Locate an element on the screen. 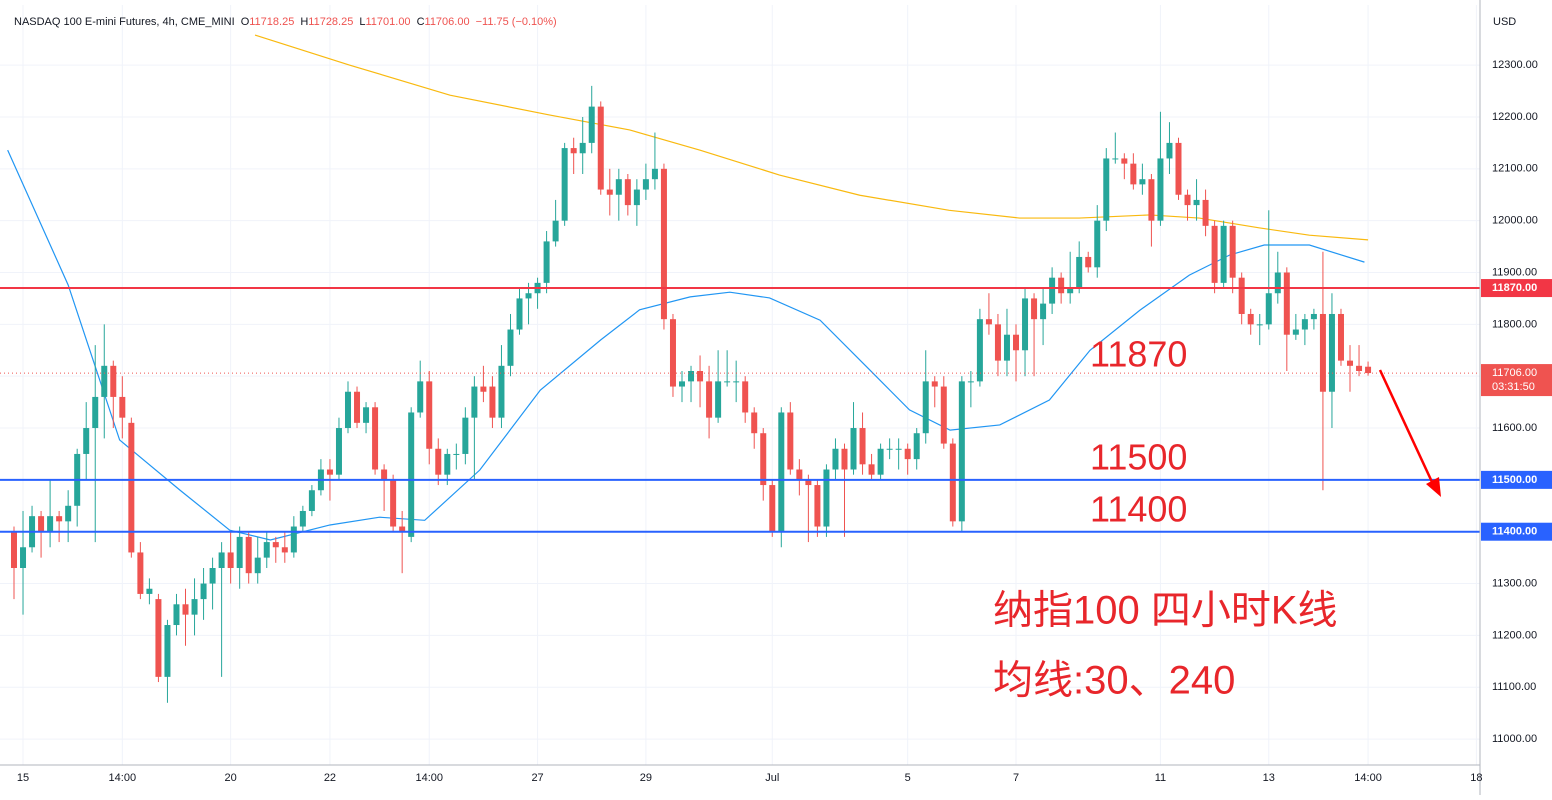 This screenshot has width=1552, height=800. header-part: C is located at coordinates (421, 22).